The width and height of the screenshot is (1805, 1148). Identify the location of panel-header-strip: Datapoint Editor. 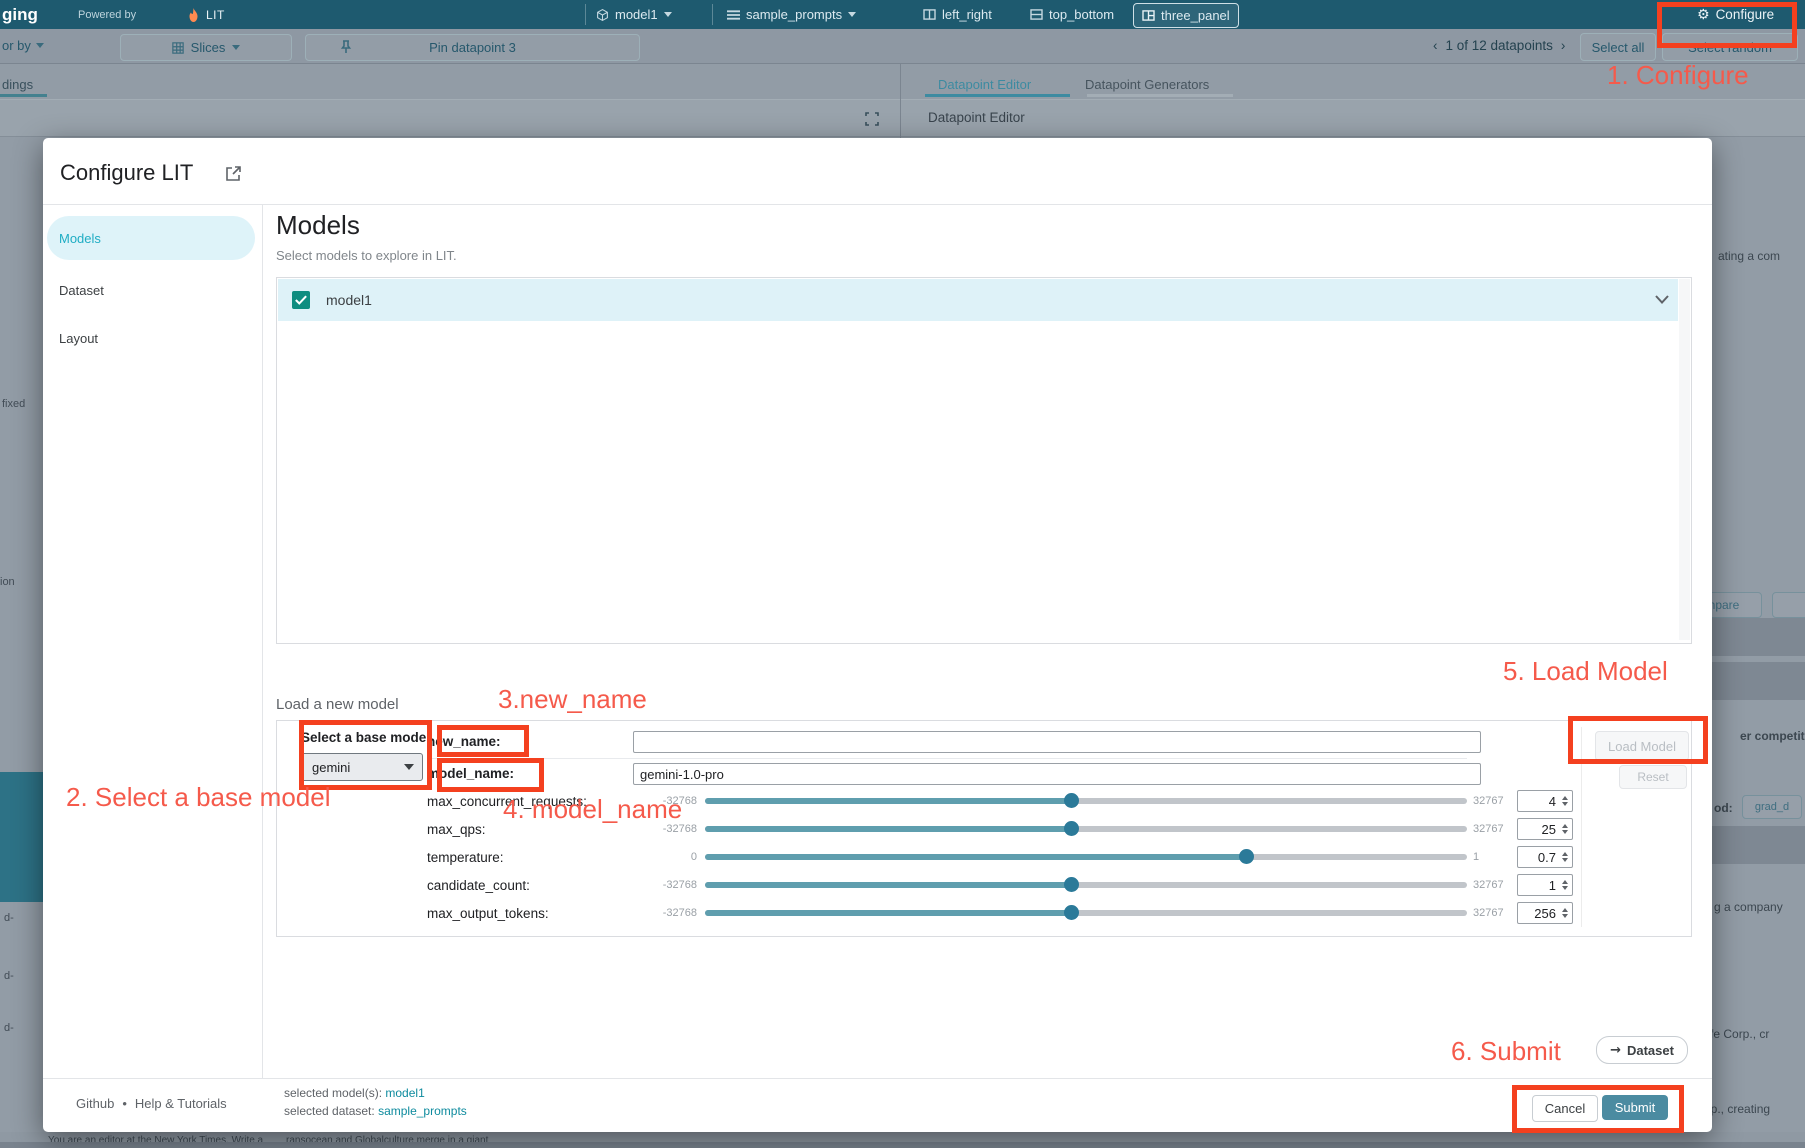
(902, 118).